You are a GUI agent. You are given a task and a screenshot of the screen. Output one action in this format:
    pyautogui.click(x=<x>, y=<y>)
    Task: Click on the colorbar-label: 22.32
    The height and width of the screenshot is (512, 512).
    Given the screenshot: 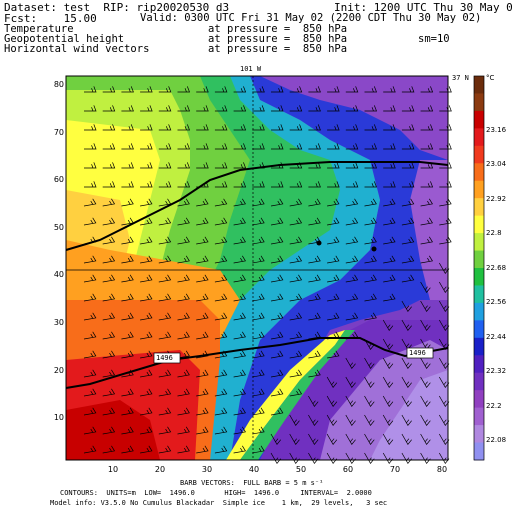 What is the action you would take?
    pyautogui.click(x=496, y=371)
    